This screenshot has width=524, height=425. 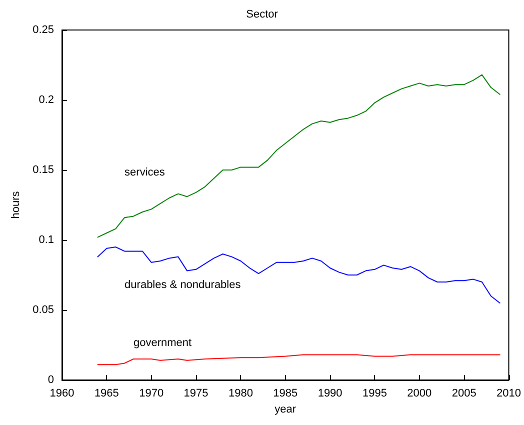 I want to click on x-axis-title: year, so click(x=285, y=409).